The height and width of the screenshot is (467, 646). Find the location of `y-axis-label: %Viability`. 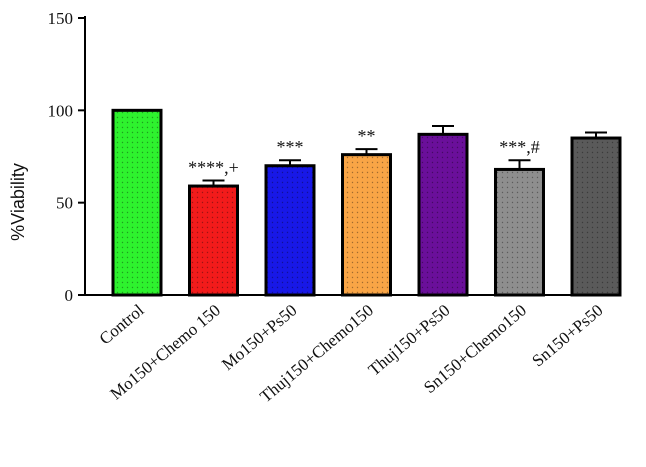

y-axis-label: %Viability is located at coordinates (18, 202).